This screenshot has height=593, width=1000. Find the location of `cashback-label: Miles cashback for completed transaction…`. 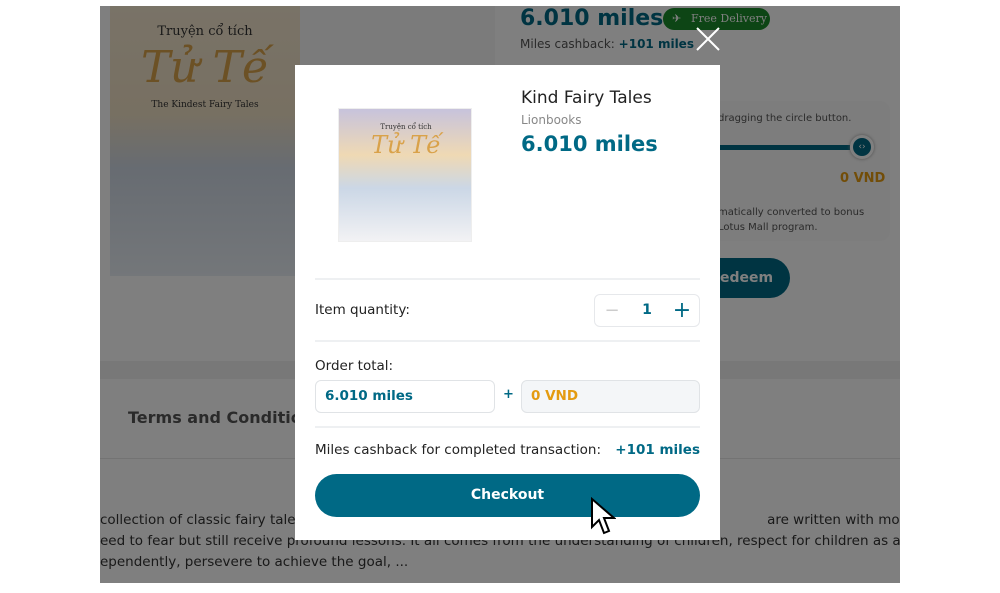

cashback-label: Miles cashback for completed transaction… is located at coordinates (458, 450).